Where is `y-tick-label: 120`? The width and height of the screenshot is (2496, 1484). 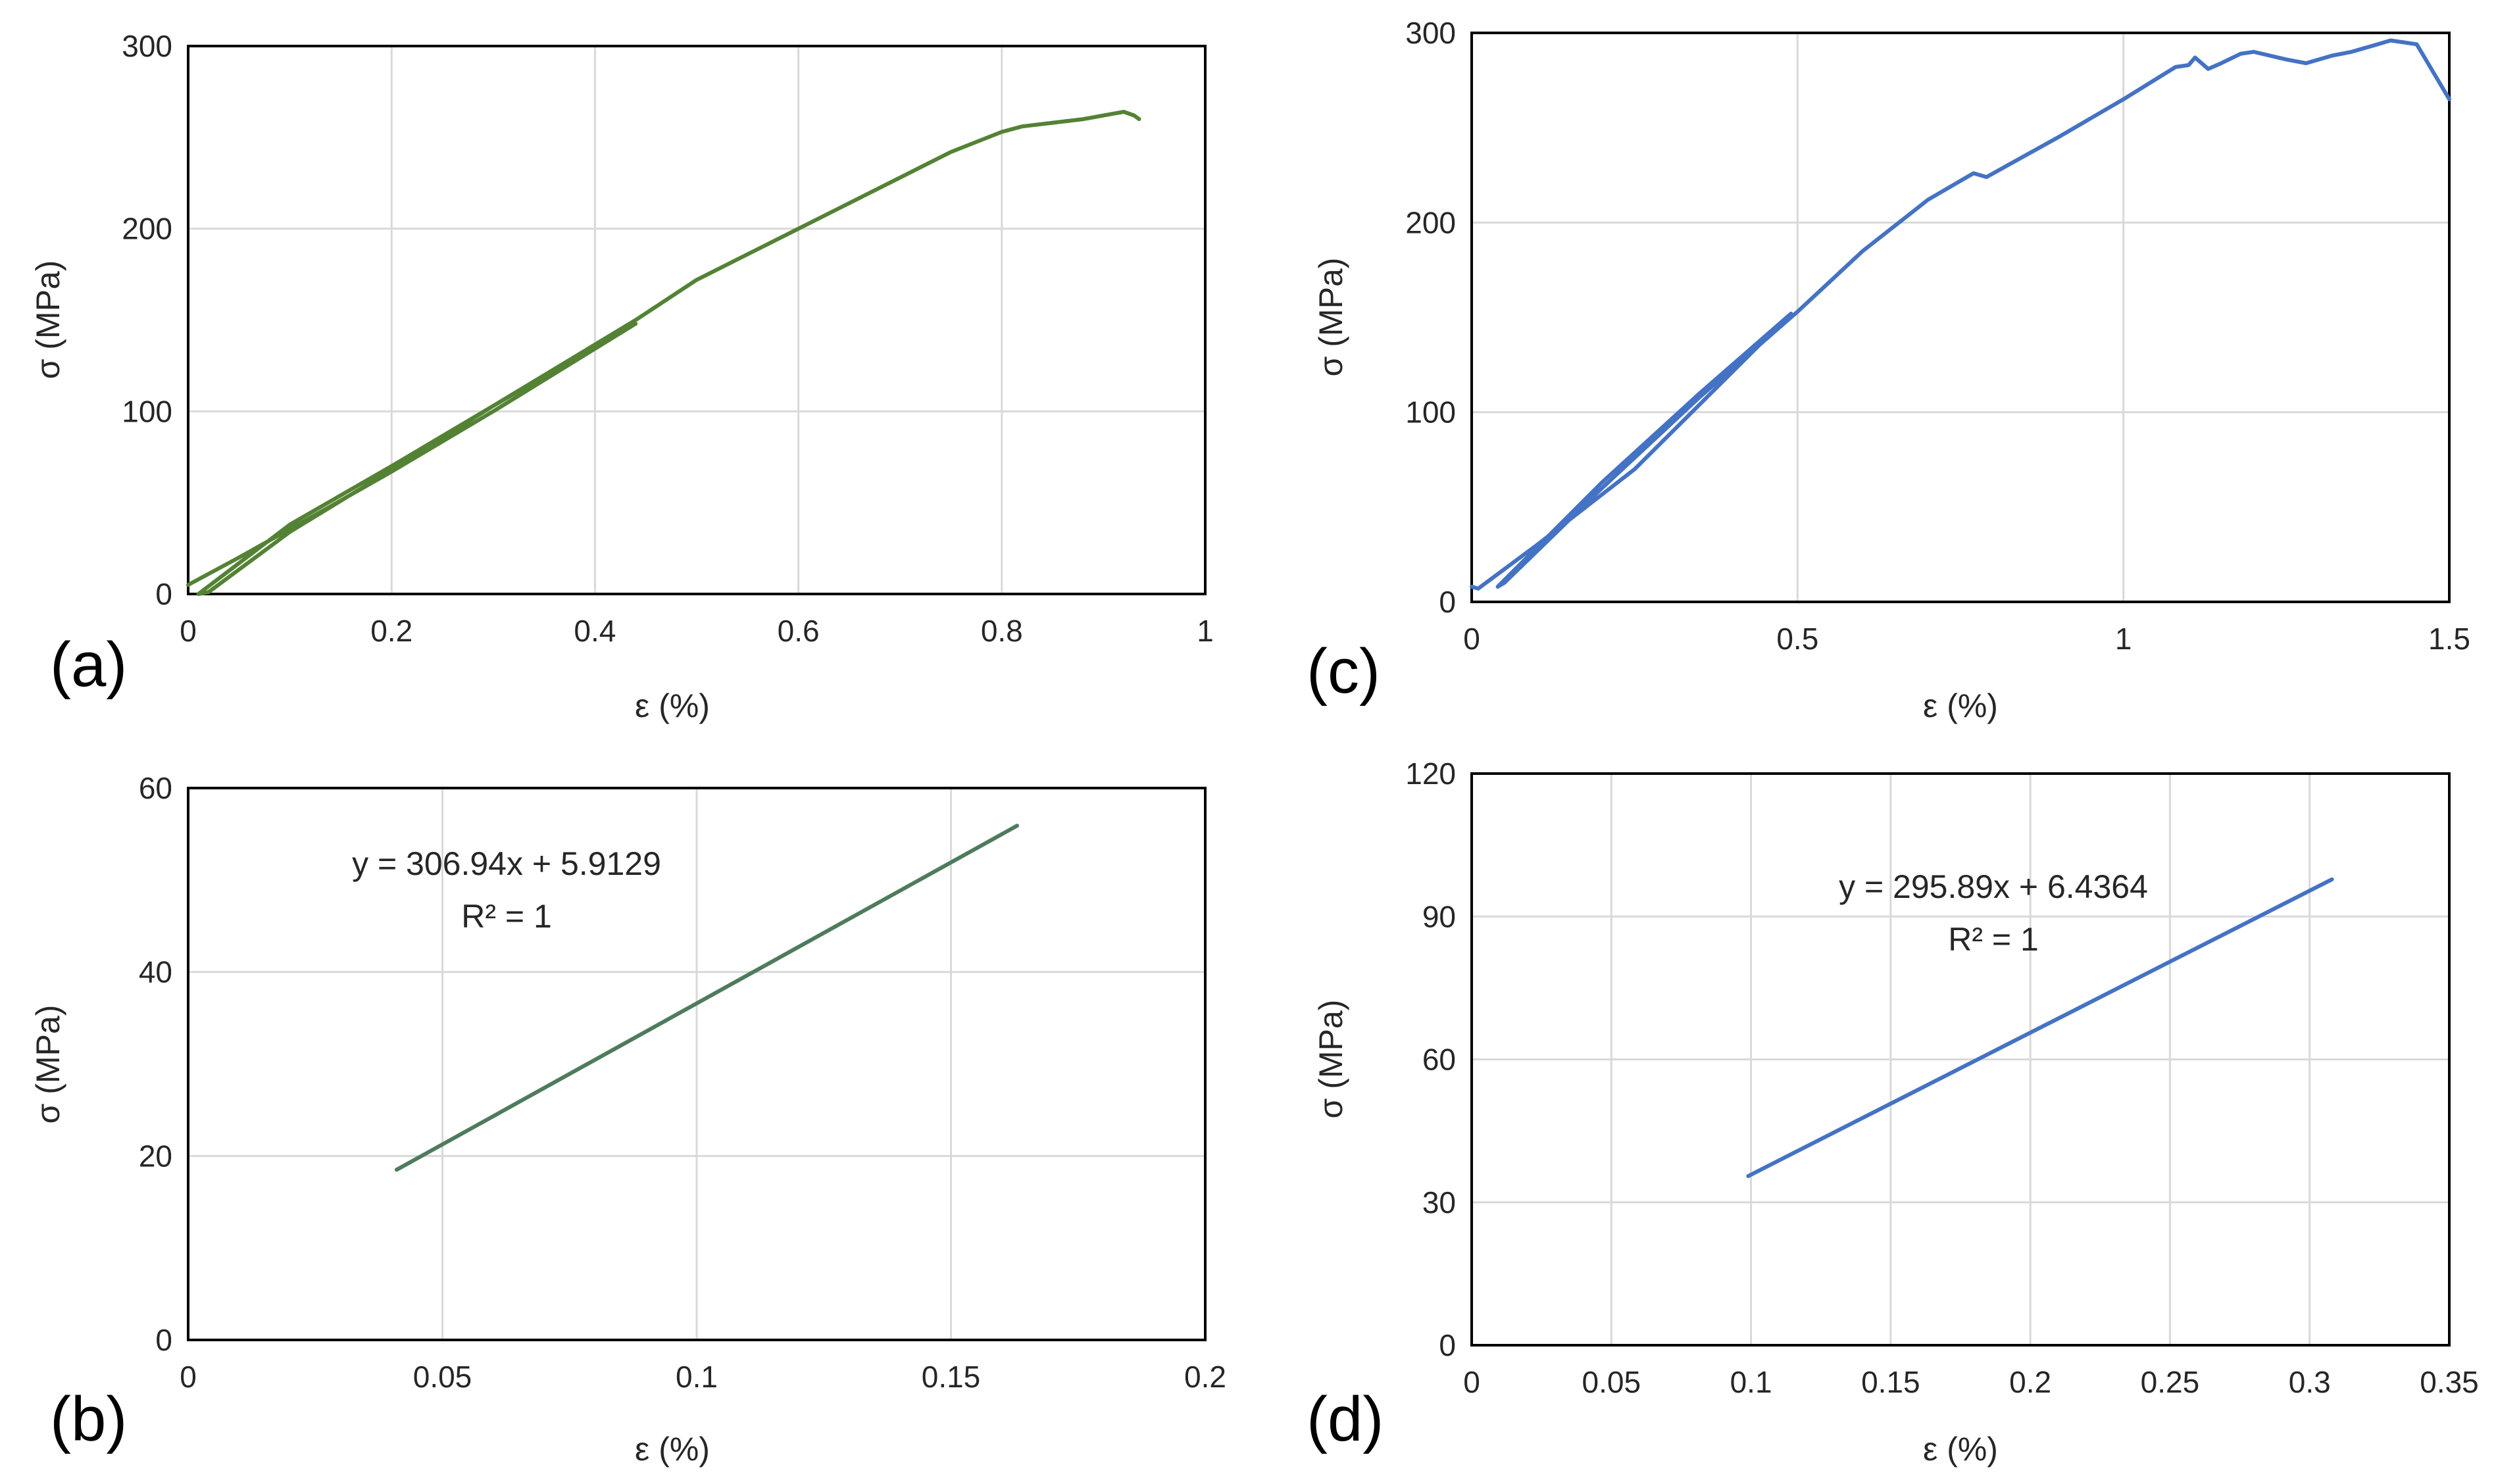 y-tick-label: 120 is located at coordinates (1431, 773).